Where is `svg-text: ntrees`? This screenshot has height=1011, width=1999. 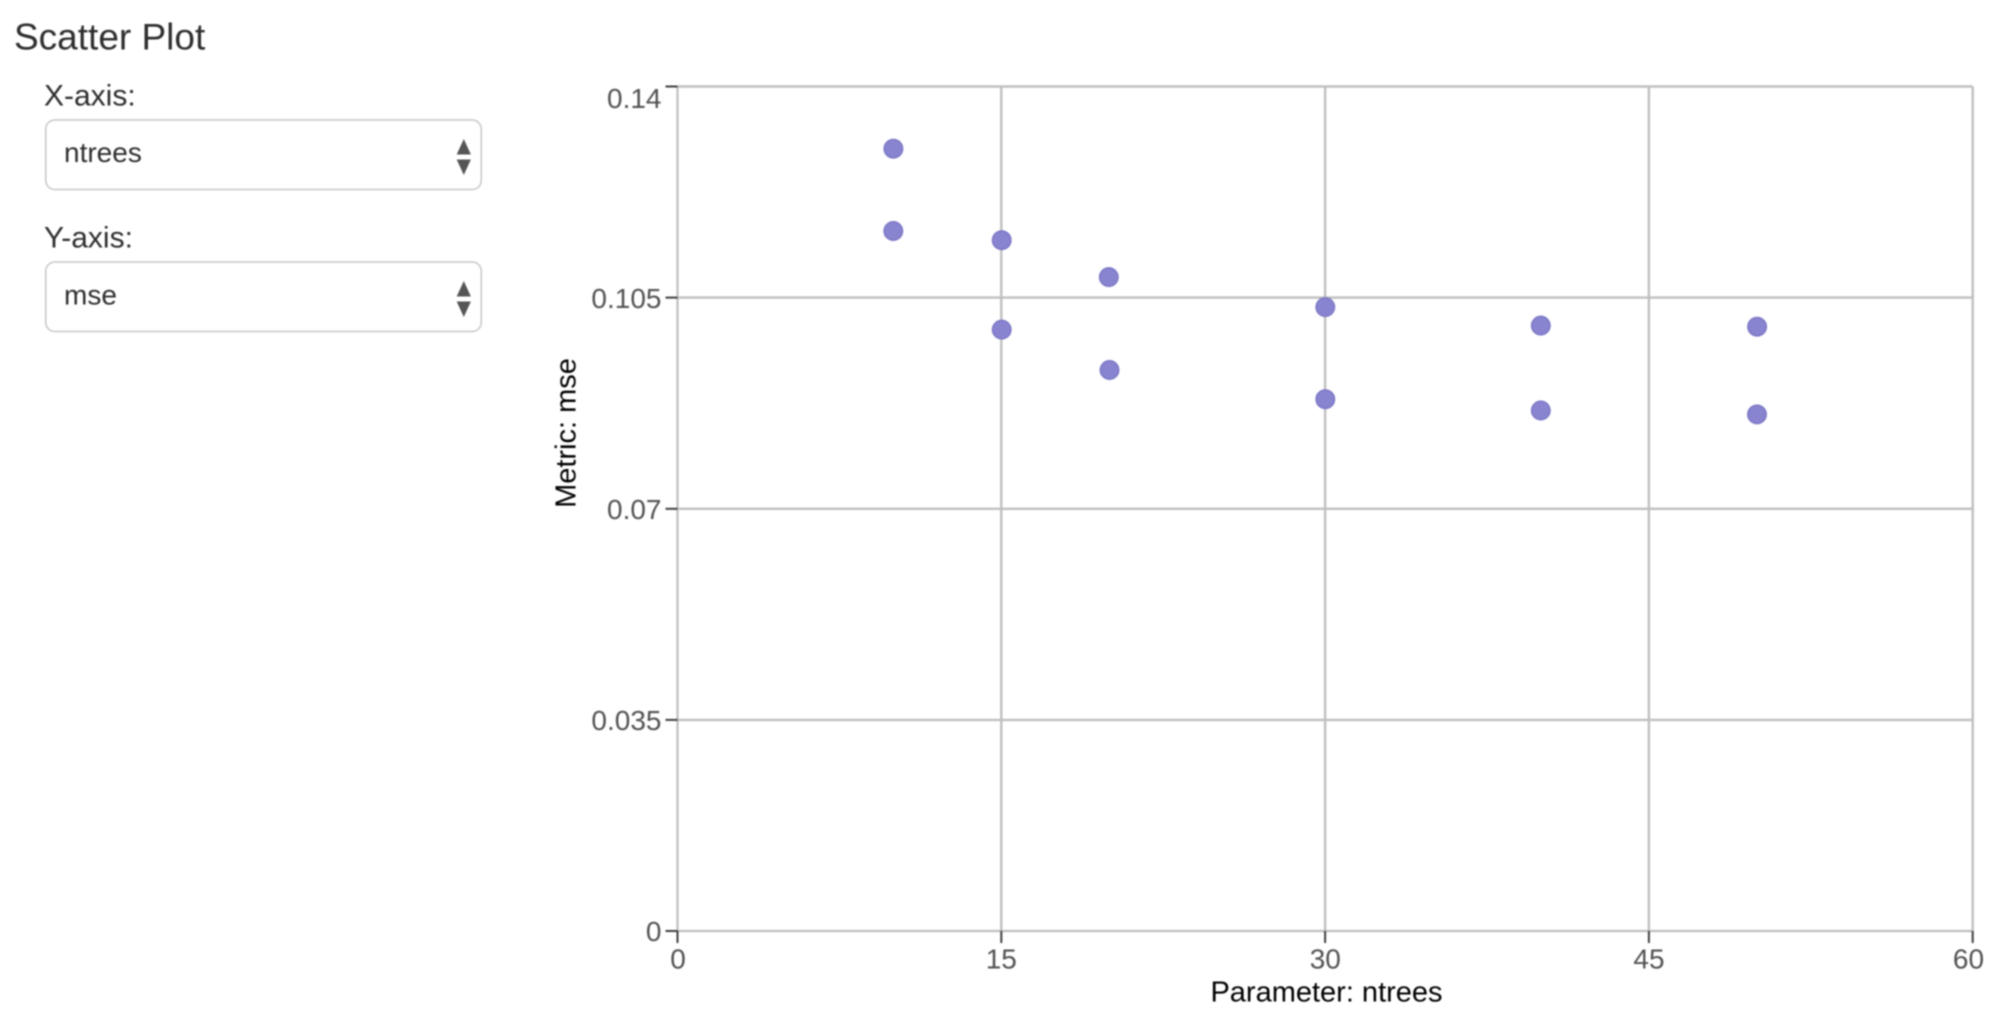 svg-text: ntrees is located at coordinates (103, 152).